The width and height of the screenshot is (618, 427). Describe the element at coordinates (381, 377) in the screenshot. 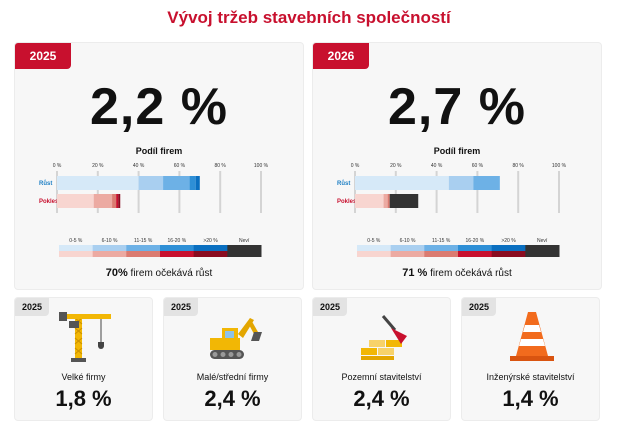

I see `segment-label: Pozemní stavitelství` at that location.